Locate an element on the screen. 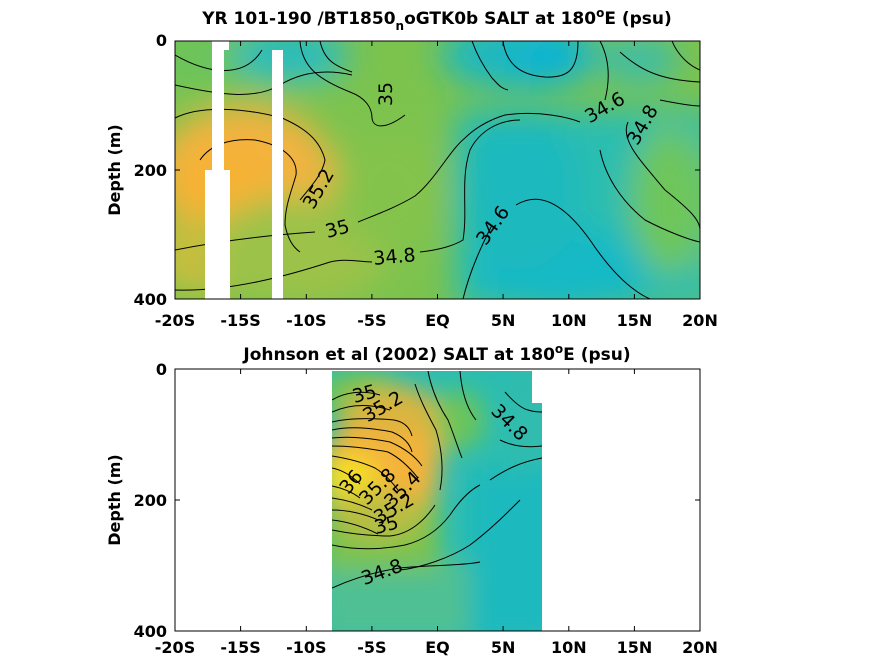 The width and height of the screenshot is (875, 660). panel-2-y-tick-labels: 0 200 400 is located at coordinates (150, 500).